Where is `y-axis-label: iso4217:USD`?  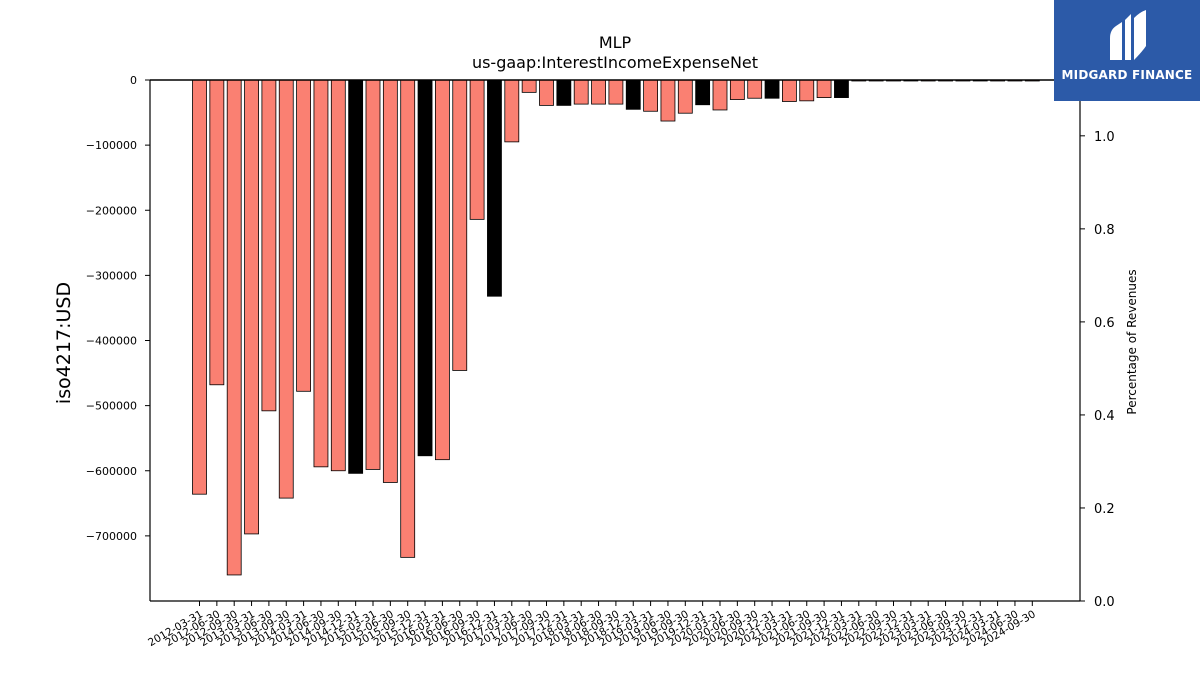 y-axis-label: iso4217:USD is located at coordinates (64, 343).